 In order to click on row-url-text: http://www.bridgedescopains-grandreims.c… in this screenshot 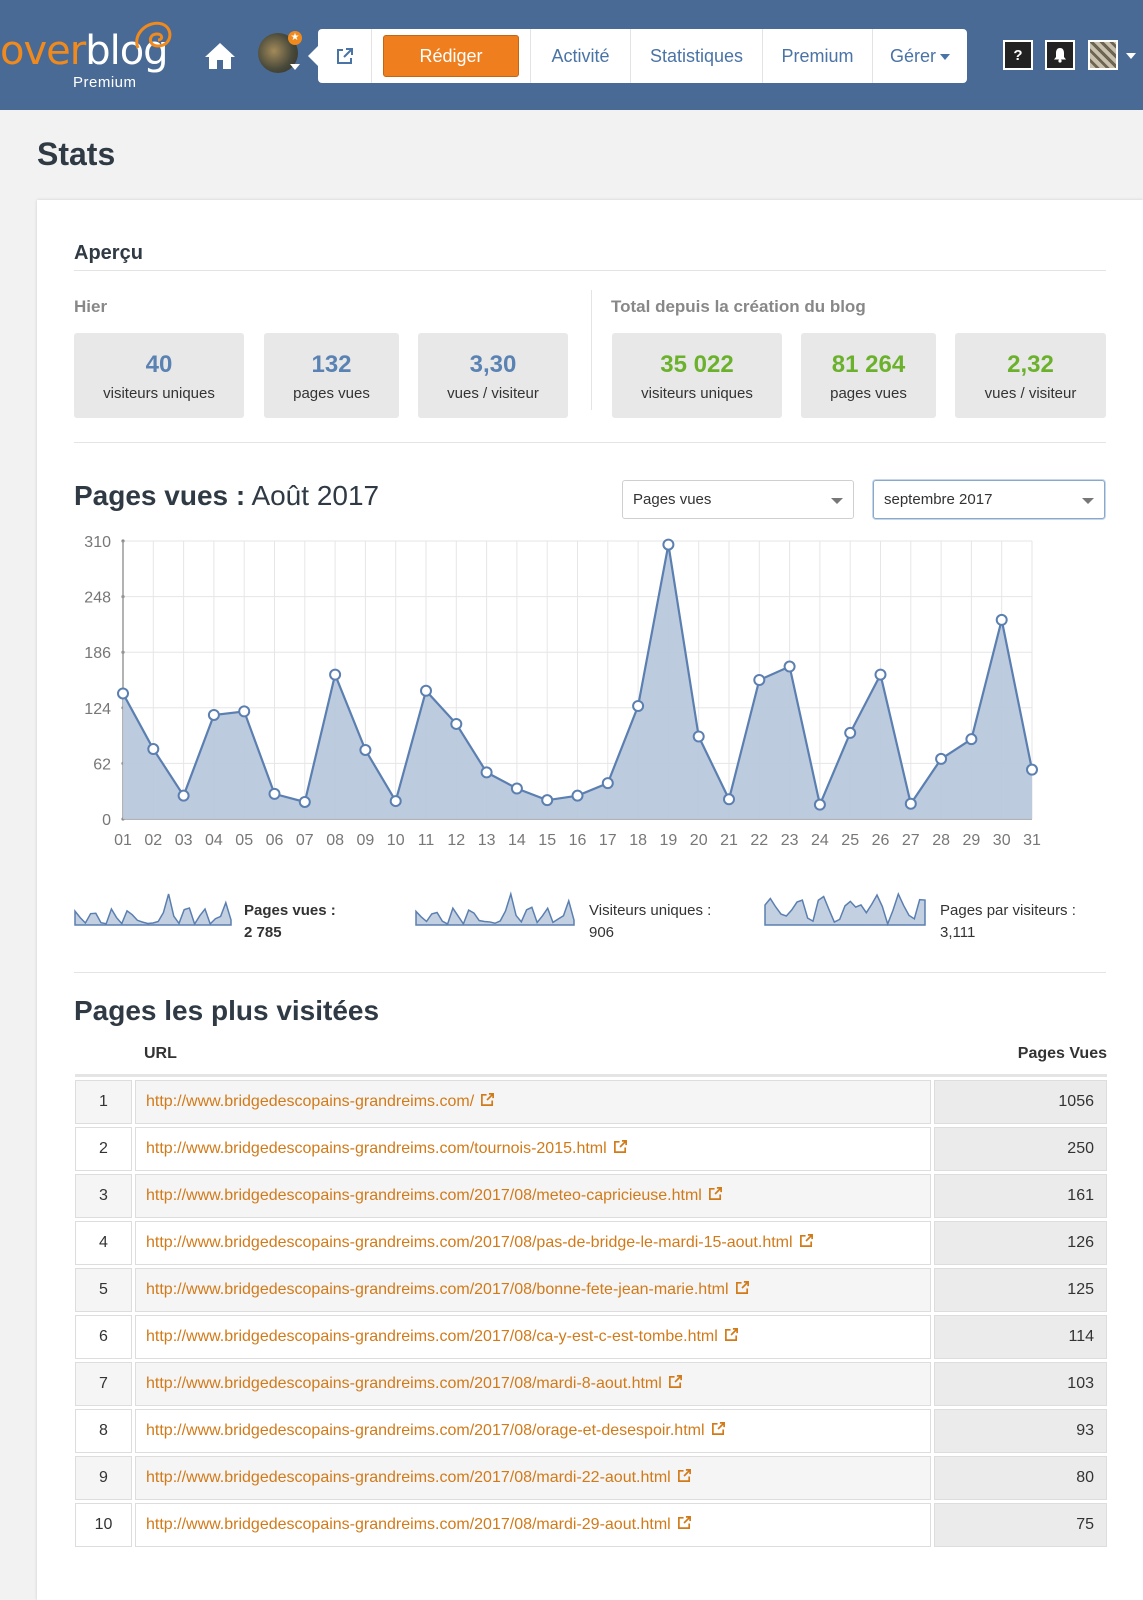, I will do `click(404, 1383)`.